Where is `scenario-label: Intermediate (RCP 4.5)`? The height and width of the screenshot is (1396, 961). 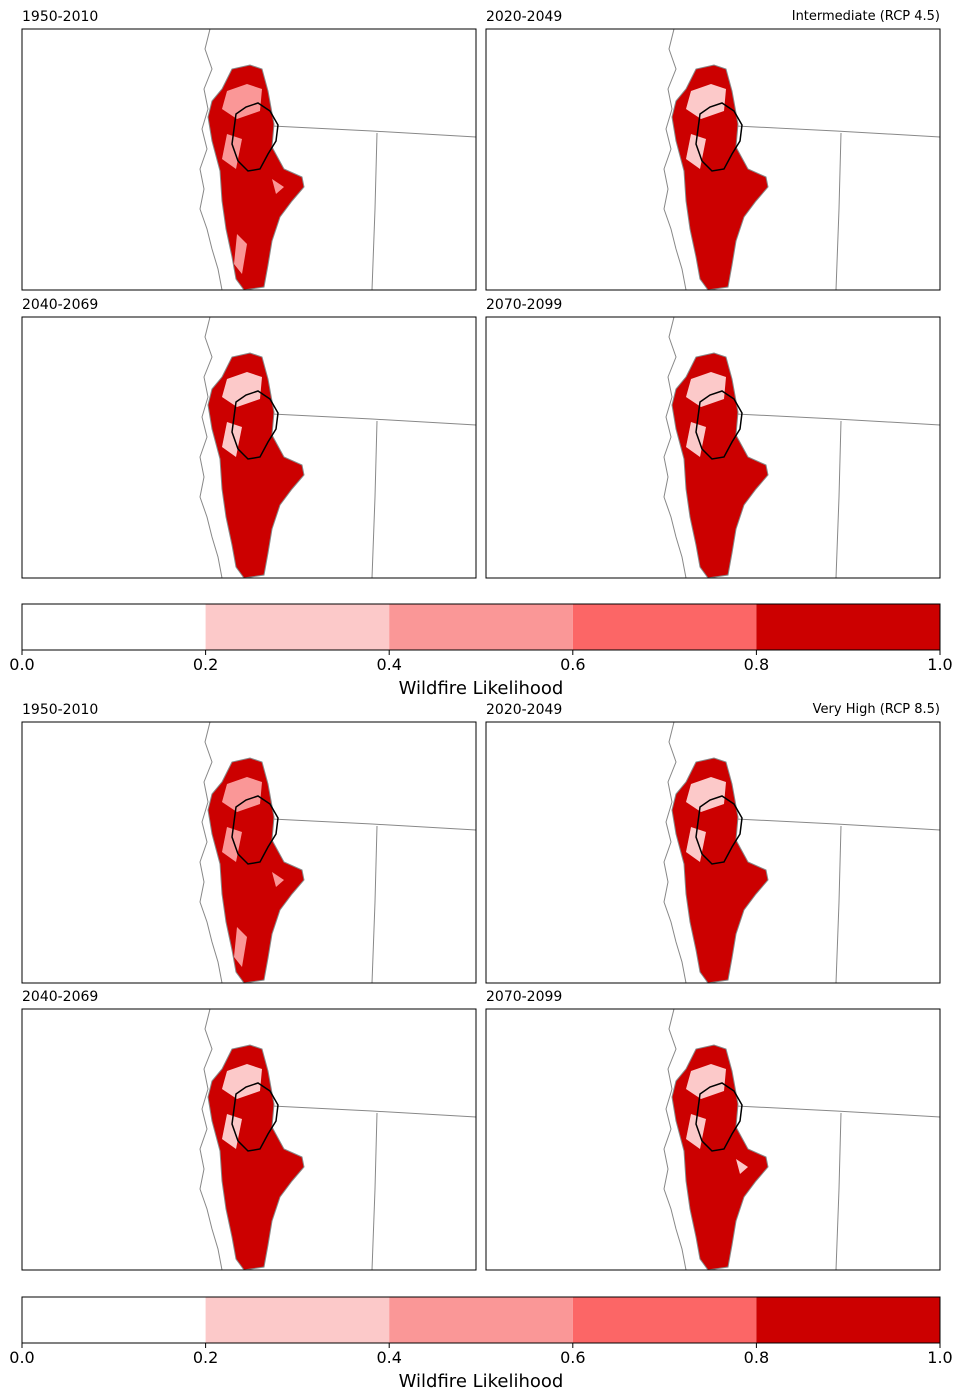
scenario-label: Intermediate (RCP 4.5) is located at coordinates (866, 16).